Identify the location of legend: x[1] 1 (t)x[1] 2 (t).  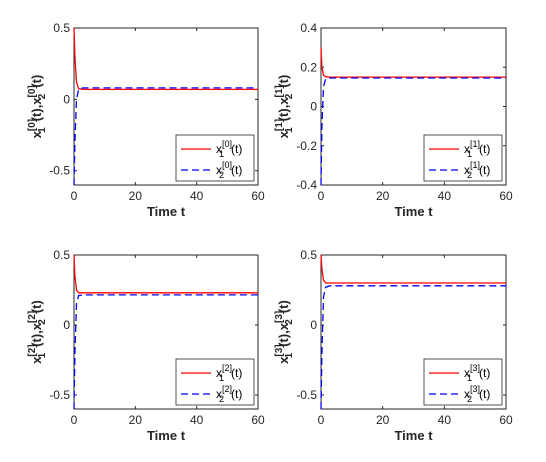
(463, 158).